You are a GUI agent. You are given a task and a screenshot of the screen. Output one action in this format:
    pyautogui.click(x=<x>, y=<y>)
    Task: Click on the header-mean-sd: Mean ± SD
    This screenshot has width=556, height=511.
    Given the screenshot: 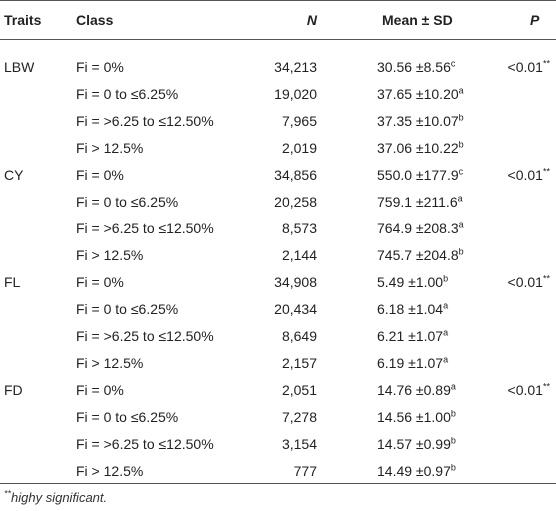 What is the action you would take?
    pyautogui.click(x=417, y=20)
    